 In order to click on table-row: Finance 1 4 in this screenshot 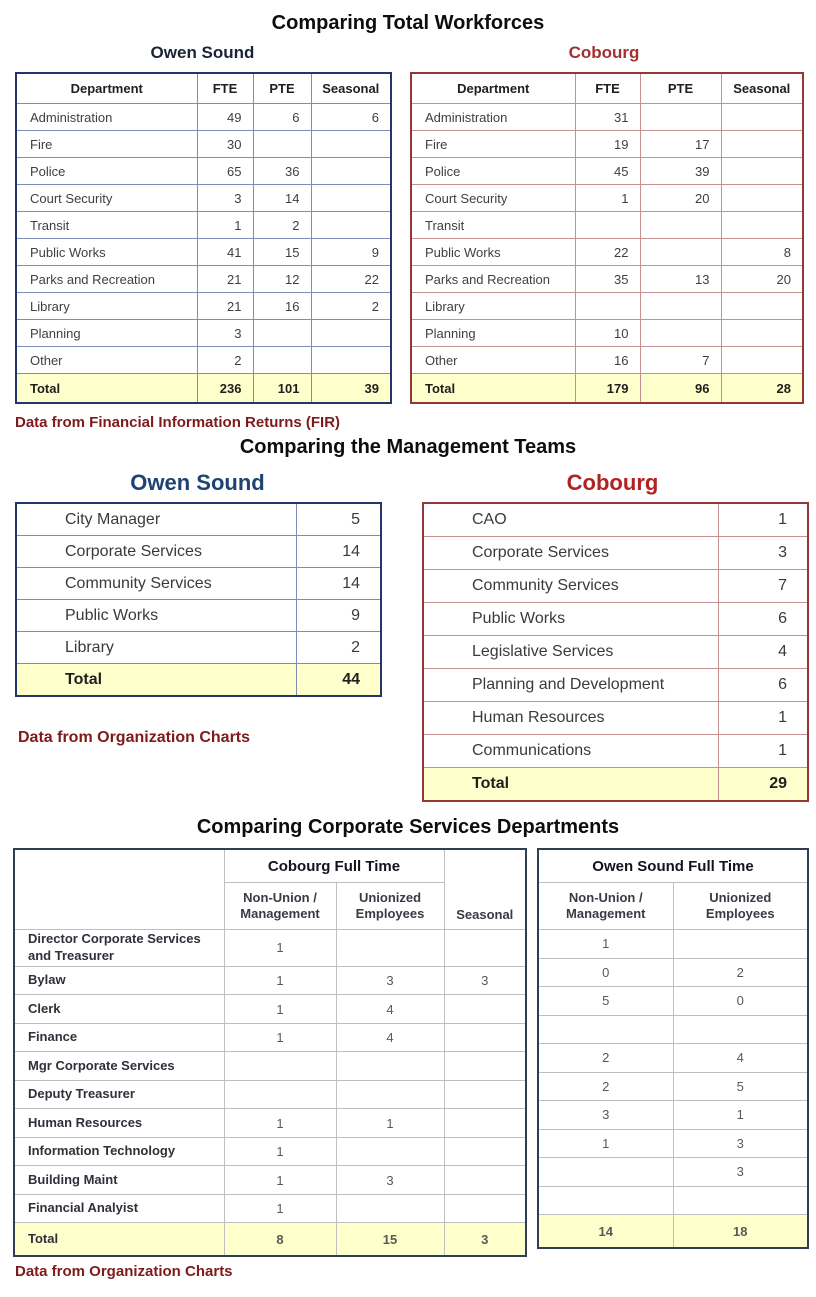, I will do `click(270, 1037)`.